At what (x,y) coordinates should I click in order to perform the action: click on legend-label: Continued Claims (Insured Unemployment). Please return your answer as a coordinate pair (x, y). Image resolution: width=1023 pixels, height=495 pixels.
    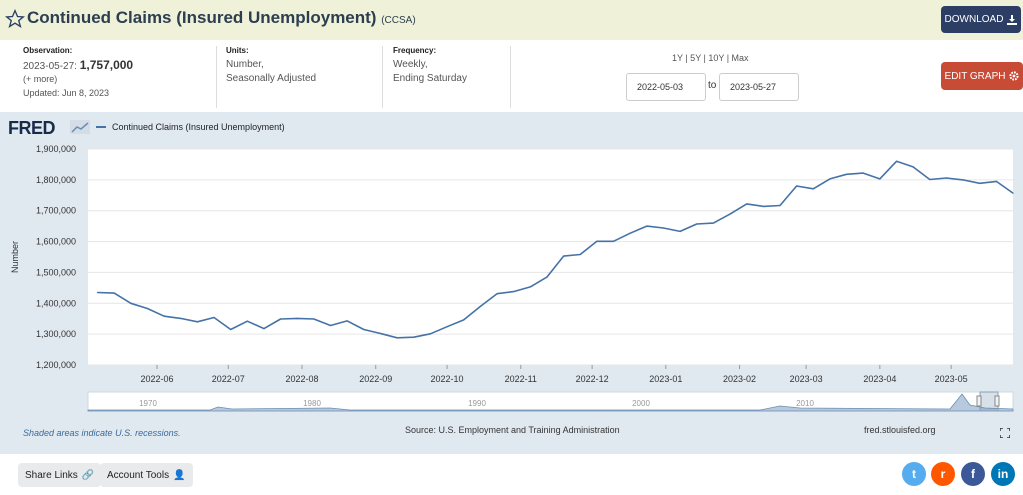
    Looking at the image, I should click on (198, 127).